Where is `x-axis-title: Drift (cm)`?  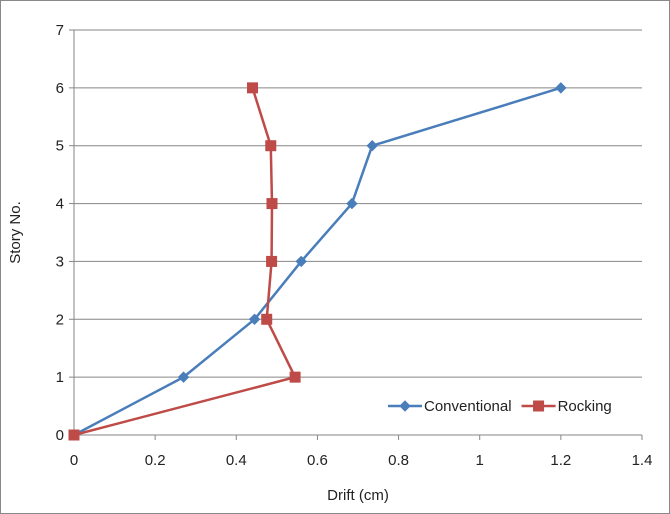
x-axis-title: Drift (cm) is located at coordinates (358, 495).